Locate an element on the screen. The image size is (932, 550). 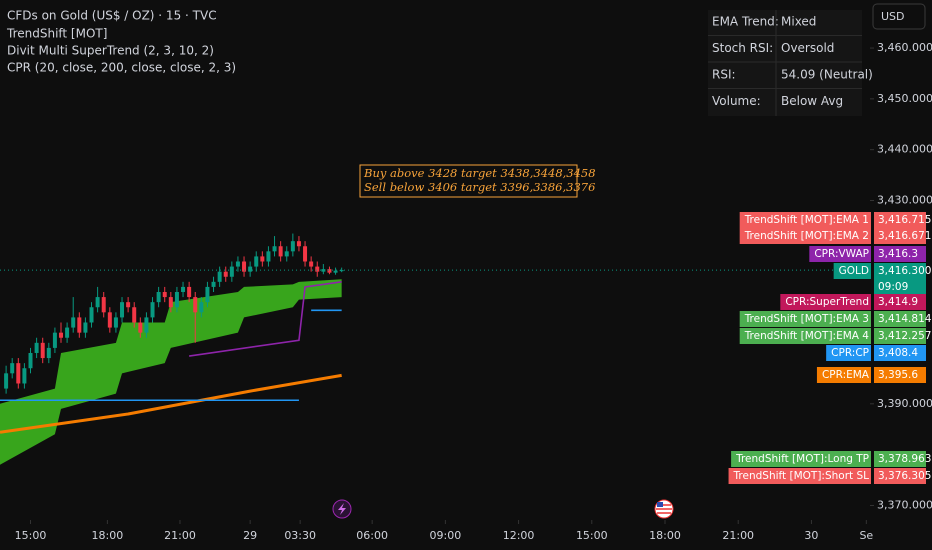
x-tick-label: Se is located at coordinates (866, 535).